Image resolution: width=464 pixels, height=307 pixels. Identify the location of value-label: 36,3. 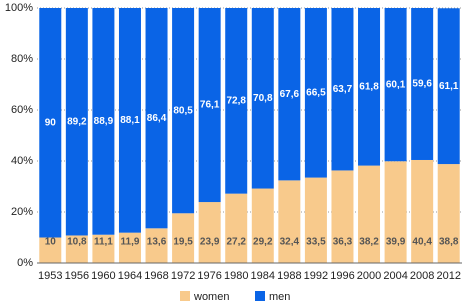
(343, 242).